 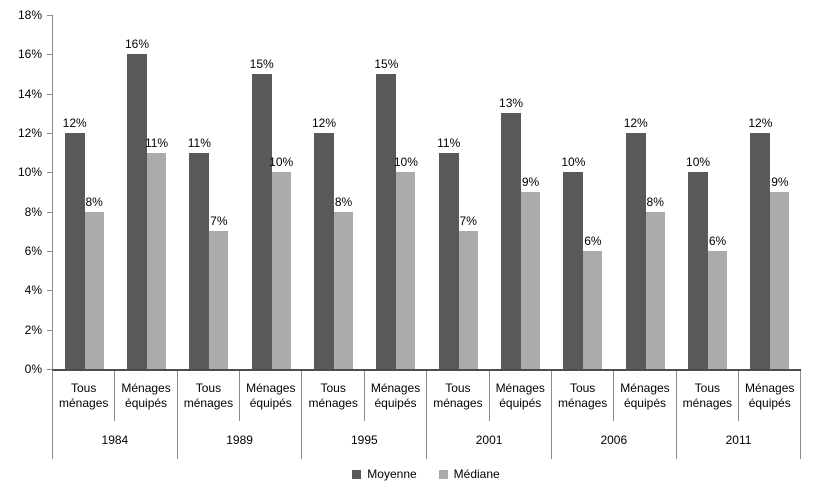 I want to click on bar-moyenne: 11%, so click(x=199, y=252).